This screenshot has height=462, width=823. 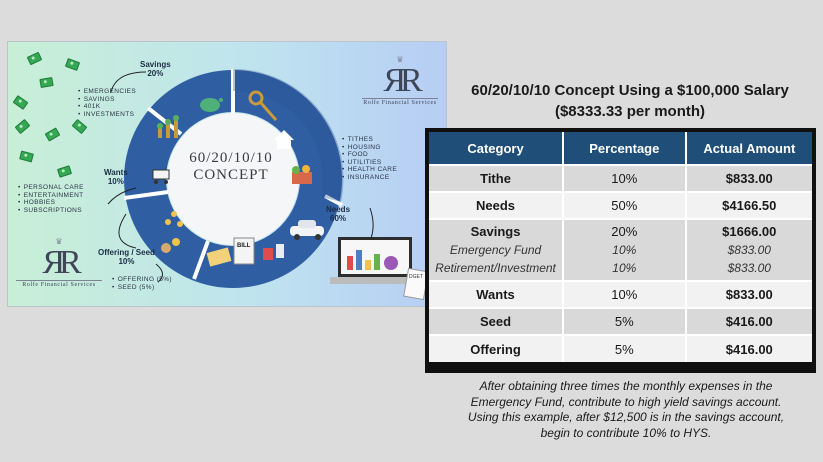 What do you see at coordinates (416, 277) in the screenshot?
I see `svg-text: DGET` at bounding box center [416, 277].